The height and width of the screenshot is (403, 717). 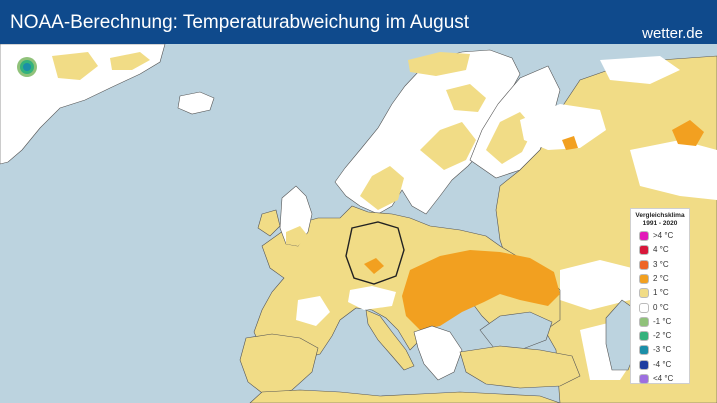 I want to click on north-africa-landmass, so click(x=405, y=396).